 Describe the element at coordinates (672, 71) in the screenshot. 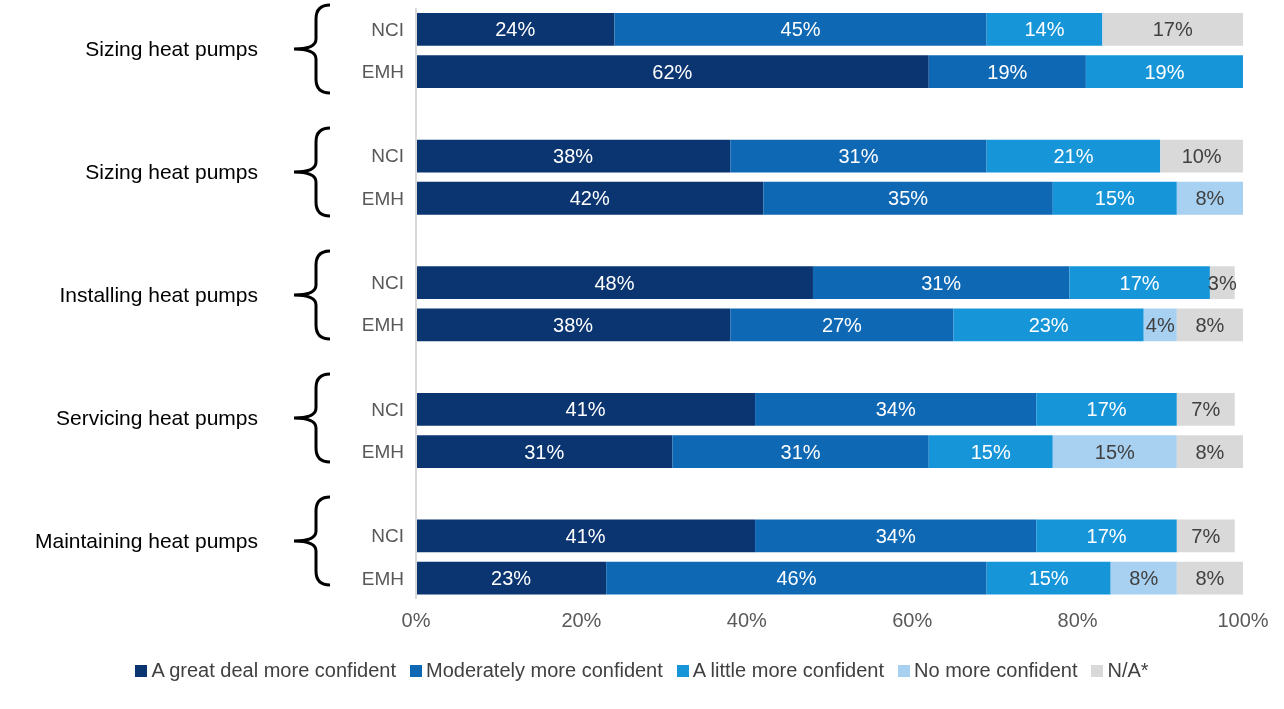

I see `data-label: 62%` at that location.